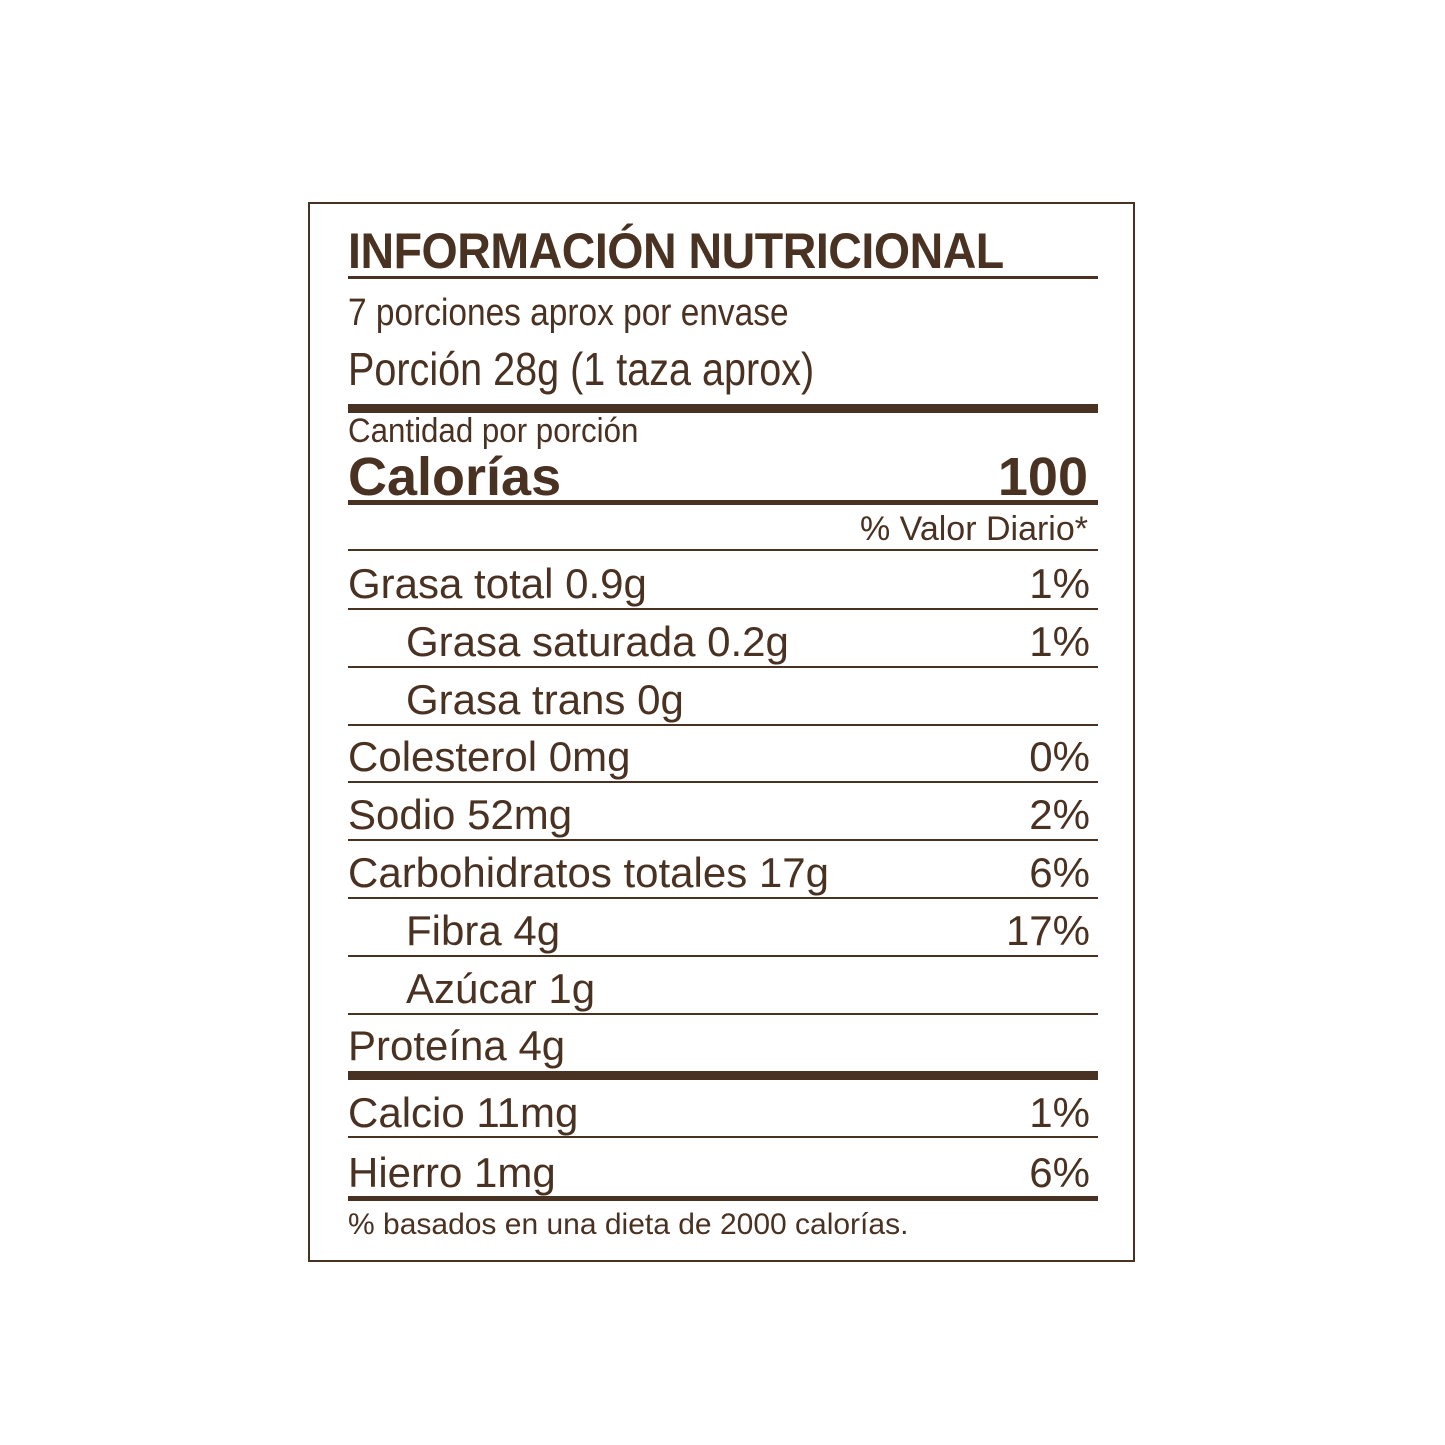 The image size is (1445, 1445). Describe the element at coordinates (1047, 930) in the screenshot. I see `nutrient-daily-value: 17%` at that location.